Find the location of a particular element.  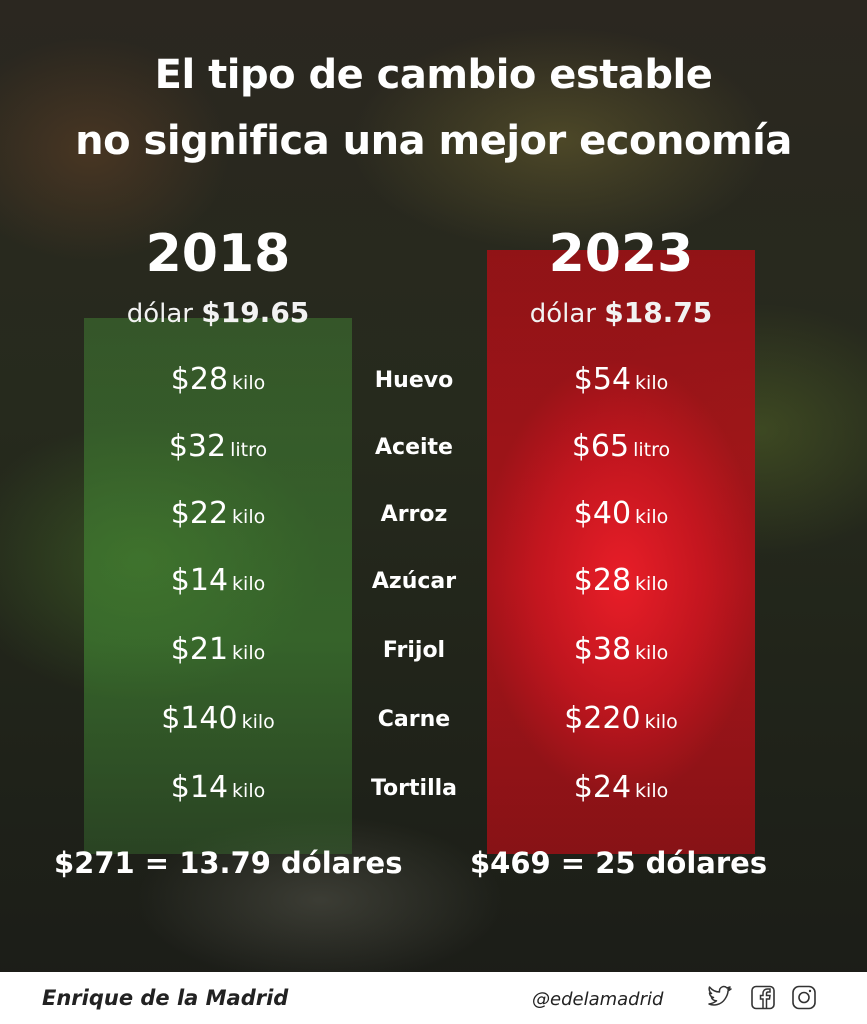

dollar-value: $18.75 is located at coordinates (658, 312).